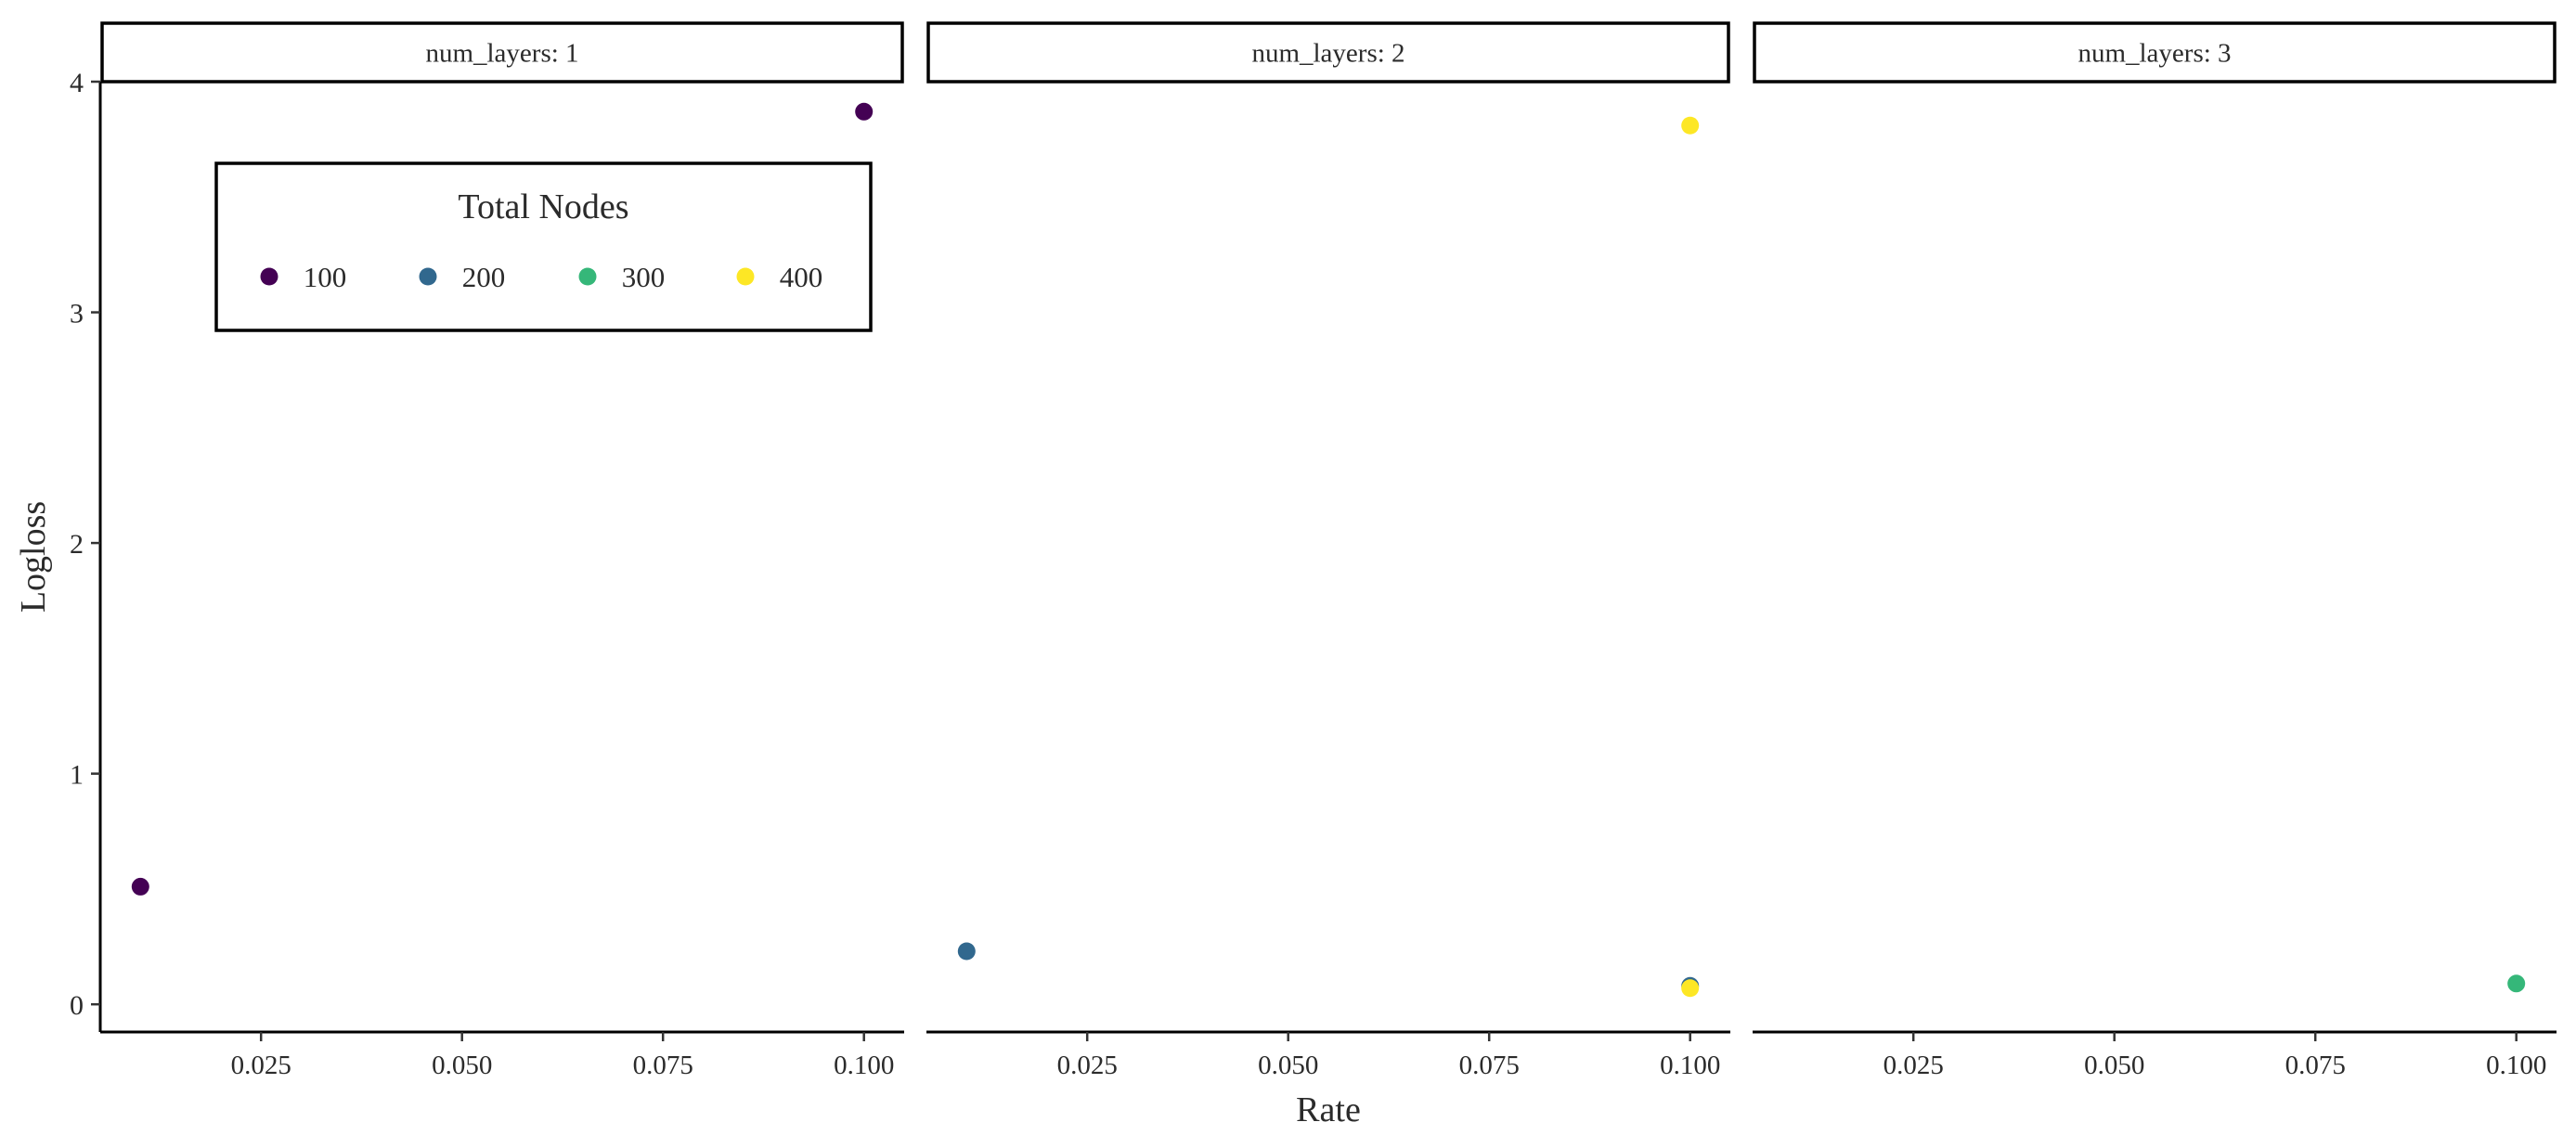 This screenshot has width=2576, height=1148. Describe the element at coordinates (644, 277) in the screenshot. I see `legend-label: 300` at that location.